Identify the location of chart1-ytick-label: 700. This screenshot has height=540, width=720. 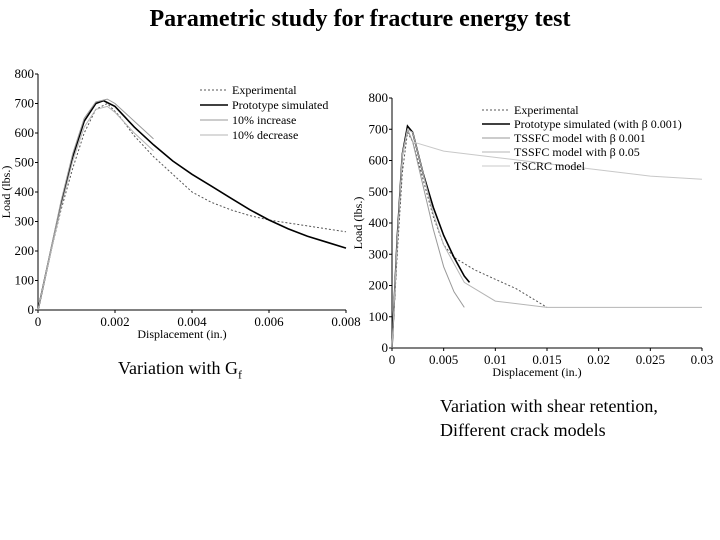
(25, 103).